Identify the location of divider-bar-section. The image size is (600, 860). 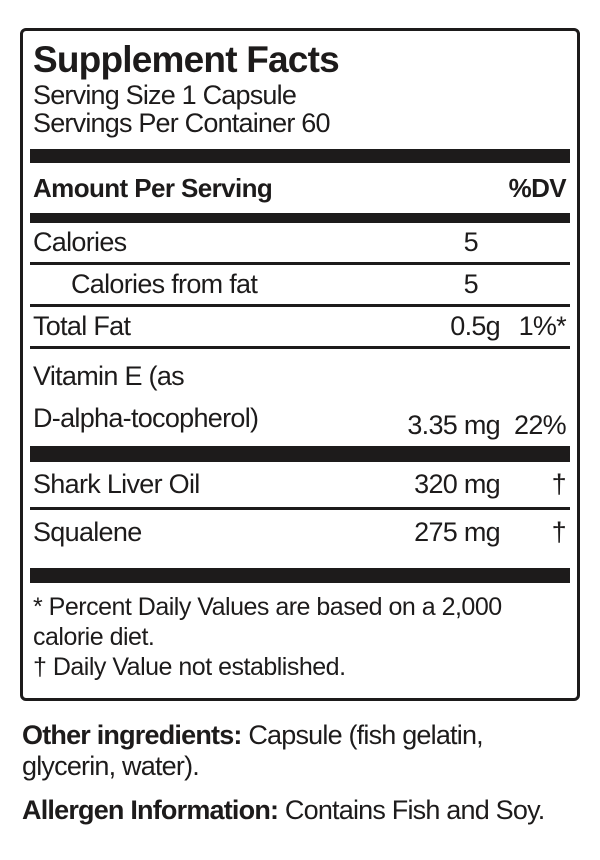
(300, 454).